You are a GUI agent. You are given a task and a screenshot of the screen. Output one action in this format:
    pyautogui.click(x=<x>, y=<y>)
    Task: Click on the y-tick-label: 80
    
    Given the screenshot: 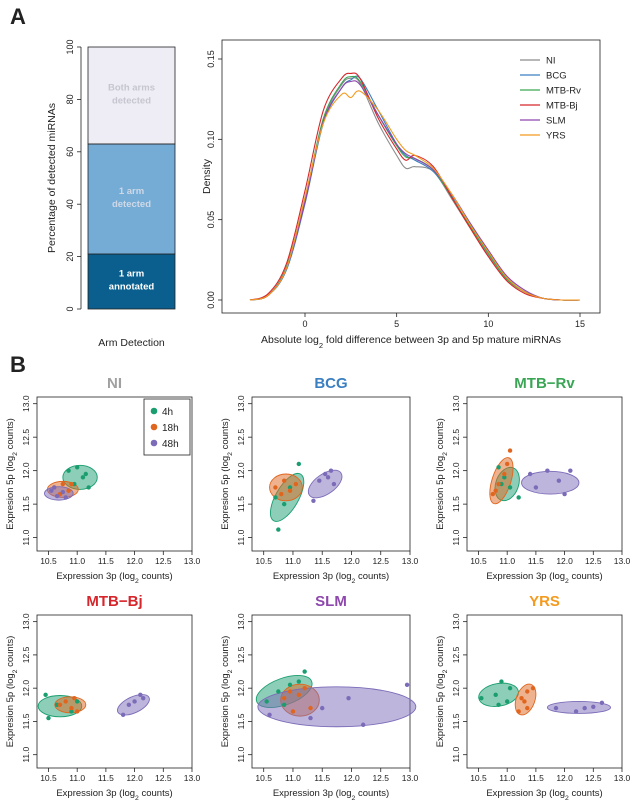 What is the action you would take?
    pyautogui.click(x=70, y=99)
    